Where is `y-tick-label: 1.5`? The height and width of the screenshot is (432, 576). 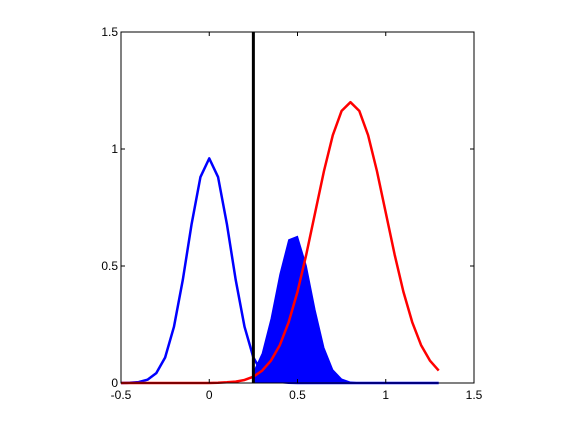 y-tick-label: 1.5 is located at coordinates (109, 32).